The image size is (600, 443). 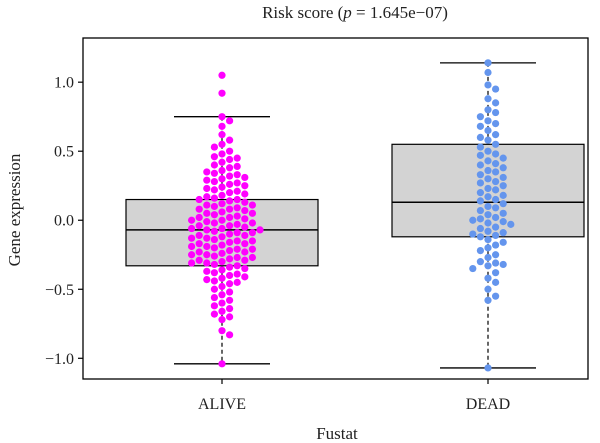 I want to click on y-axis-label: Gene expression, so click(x=14, y=209).